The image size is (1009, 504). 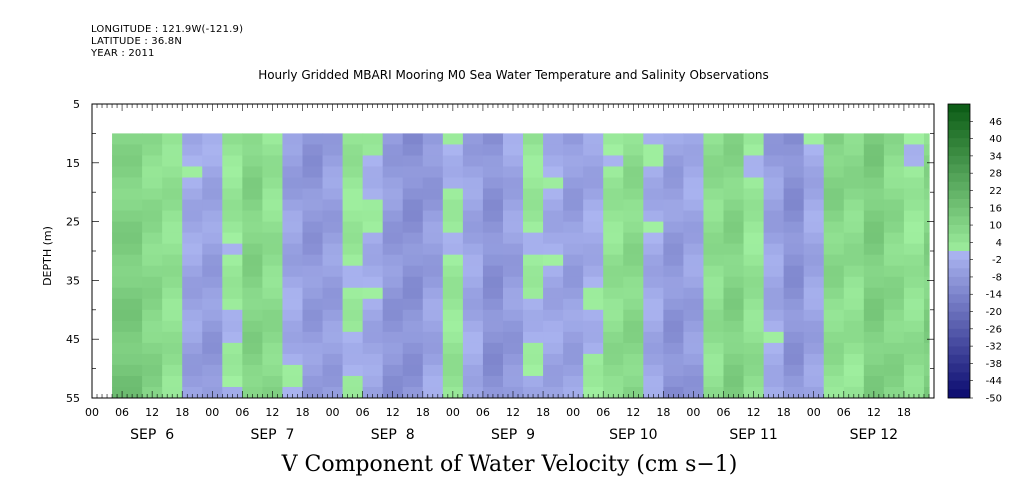 What do you see at coordinates (242, 412) in the screenshot?
I see `x-hour-tick-label: 06` at bounding box center [242, 412].